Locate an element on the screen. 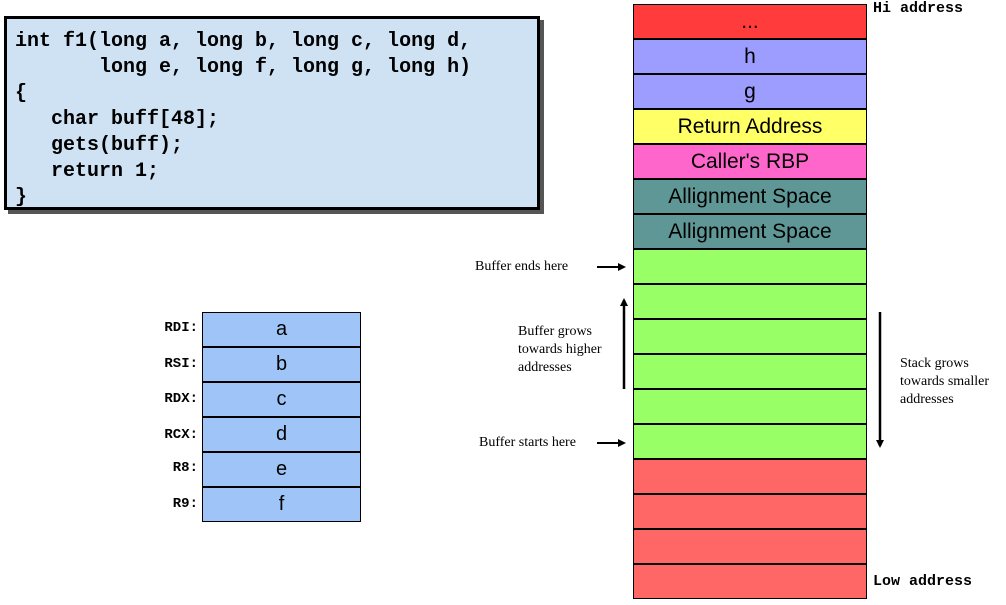 The height and width of the screenshot is (605, 1006). register-name-r8: R8: is located at coordinates (168, 468).